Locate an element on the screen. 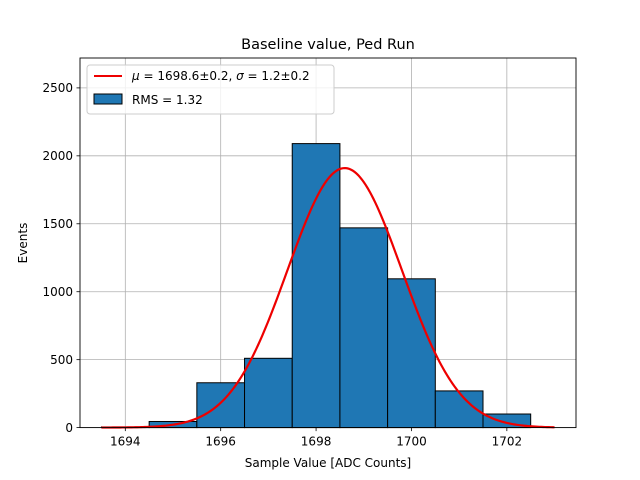  legend-sigma-value: = 1.2±0.2 is located at coordinates (277, 76).